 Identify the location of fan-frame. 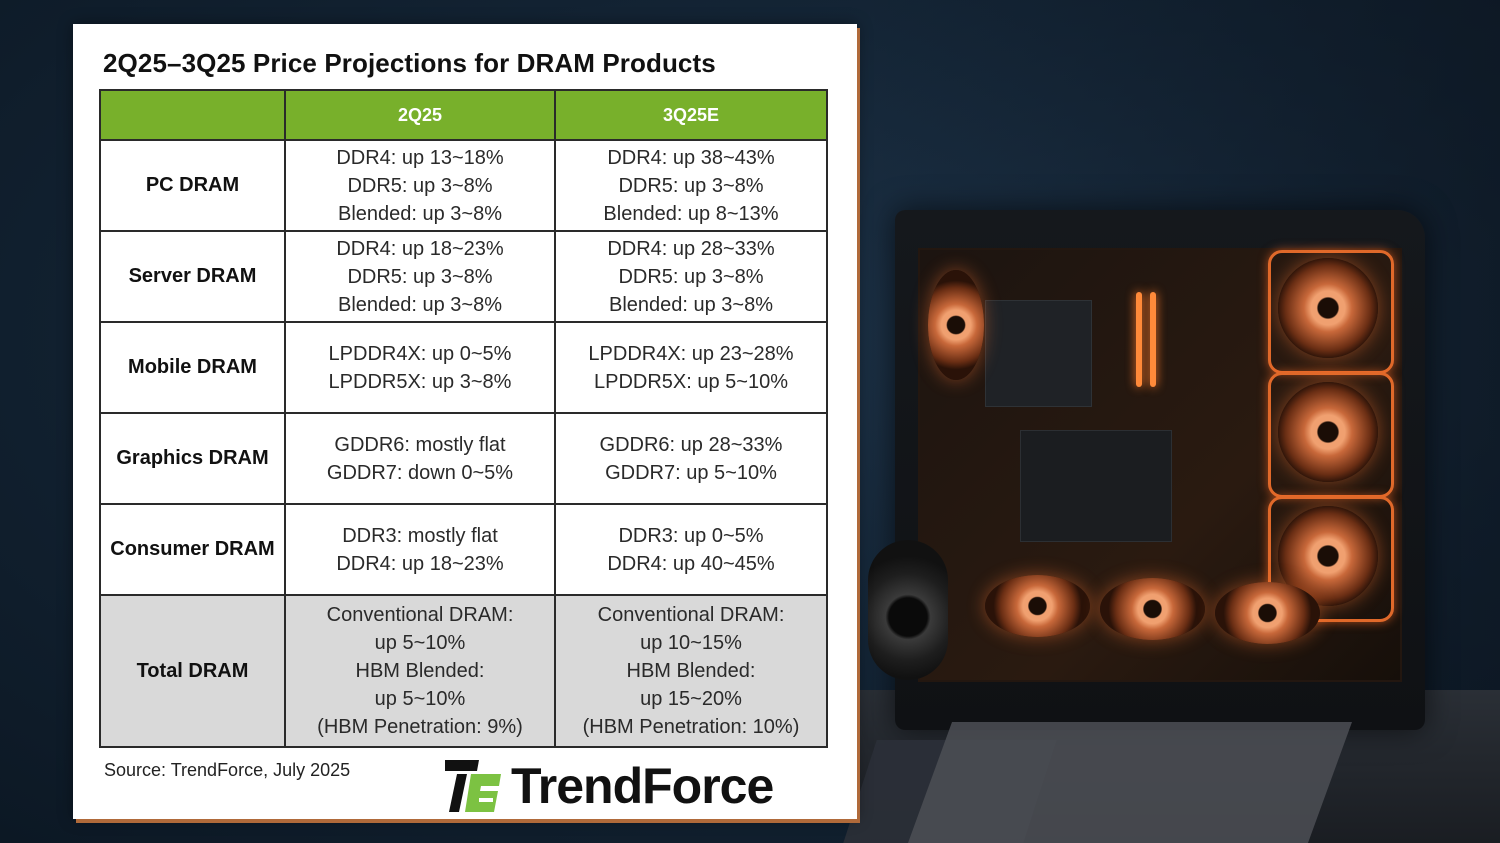
(1331, 559).